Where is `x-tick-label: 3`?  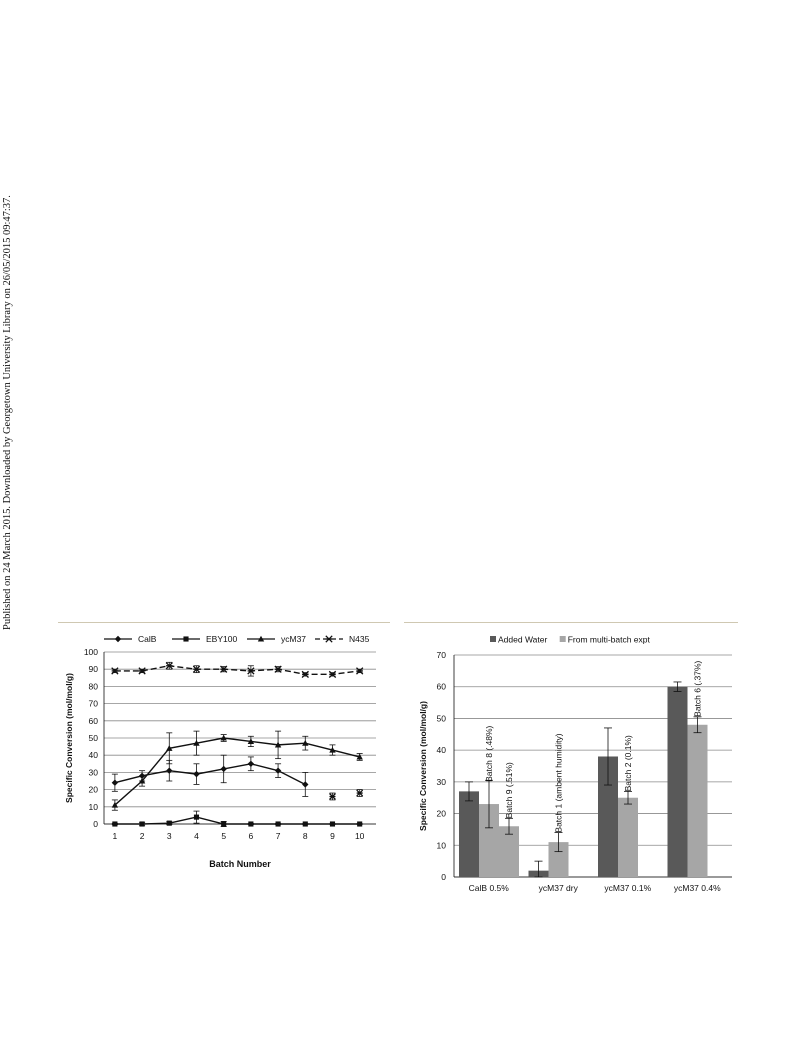
x-tick-label: 3 is located at coordinates (169, 836).